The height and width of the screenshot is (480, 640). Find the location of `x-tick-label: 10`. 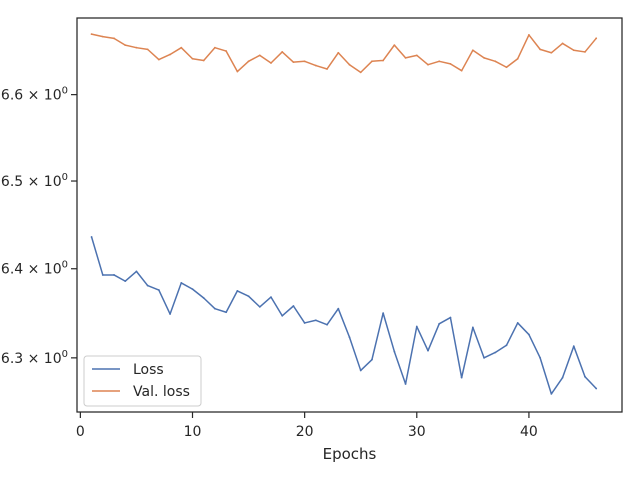

x-tick-label: 10 is located at coordinates (193, 432).